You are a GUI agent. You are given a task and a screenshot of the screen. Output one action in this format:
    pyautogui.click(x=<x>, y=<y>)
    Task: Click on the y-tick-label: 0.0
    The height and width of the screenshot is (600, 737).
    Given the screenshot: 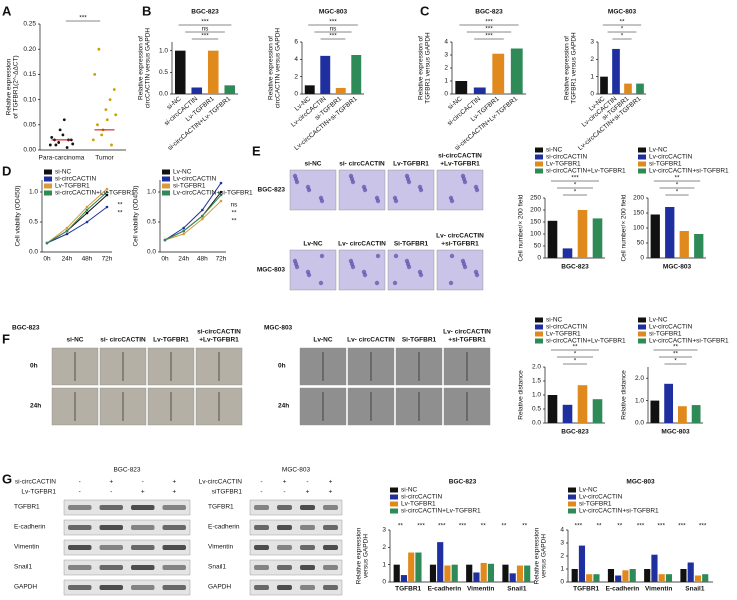 What is the action you would take?
    pyautogui.click(x=163, y=94)
    